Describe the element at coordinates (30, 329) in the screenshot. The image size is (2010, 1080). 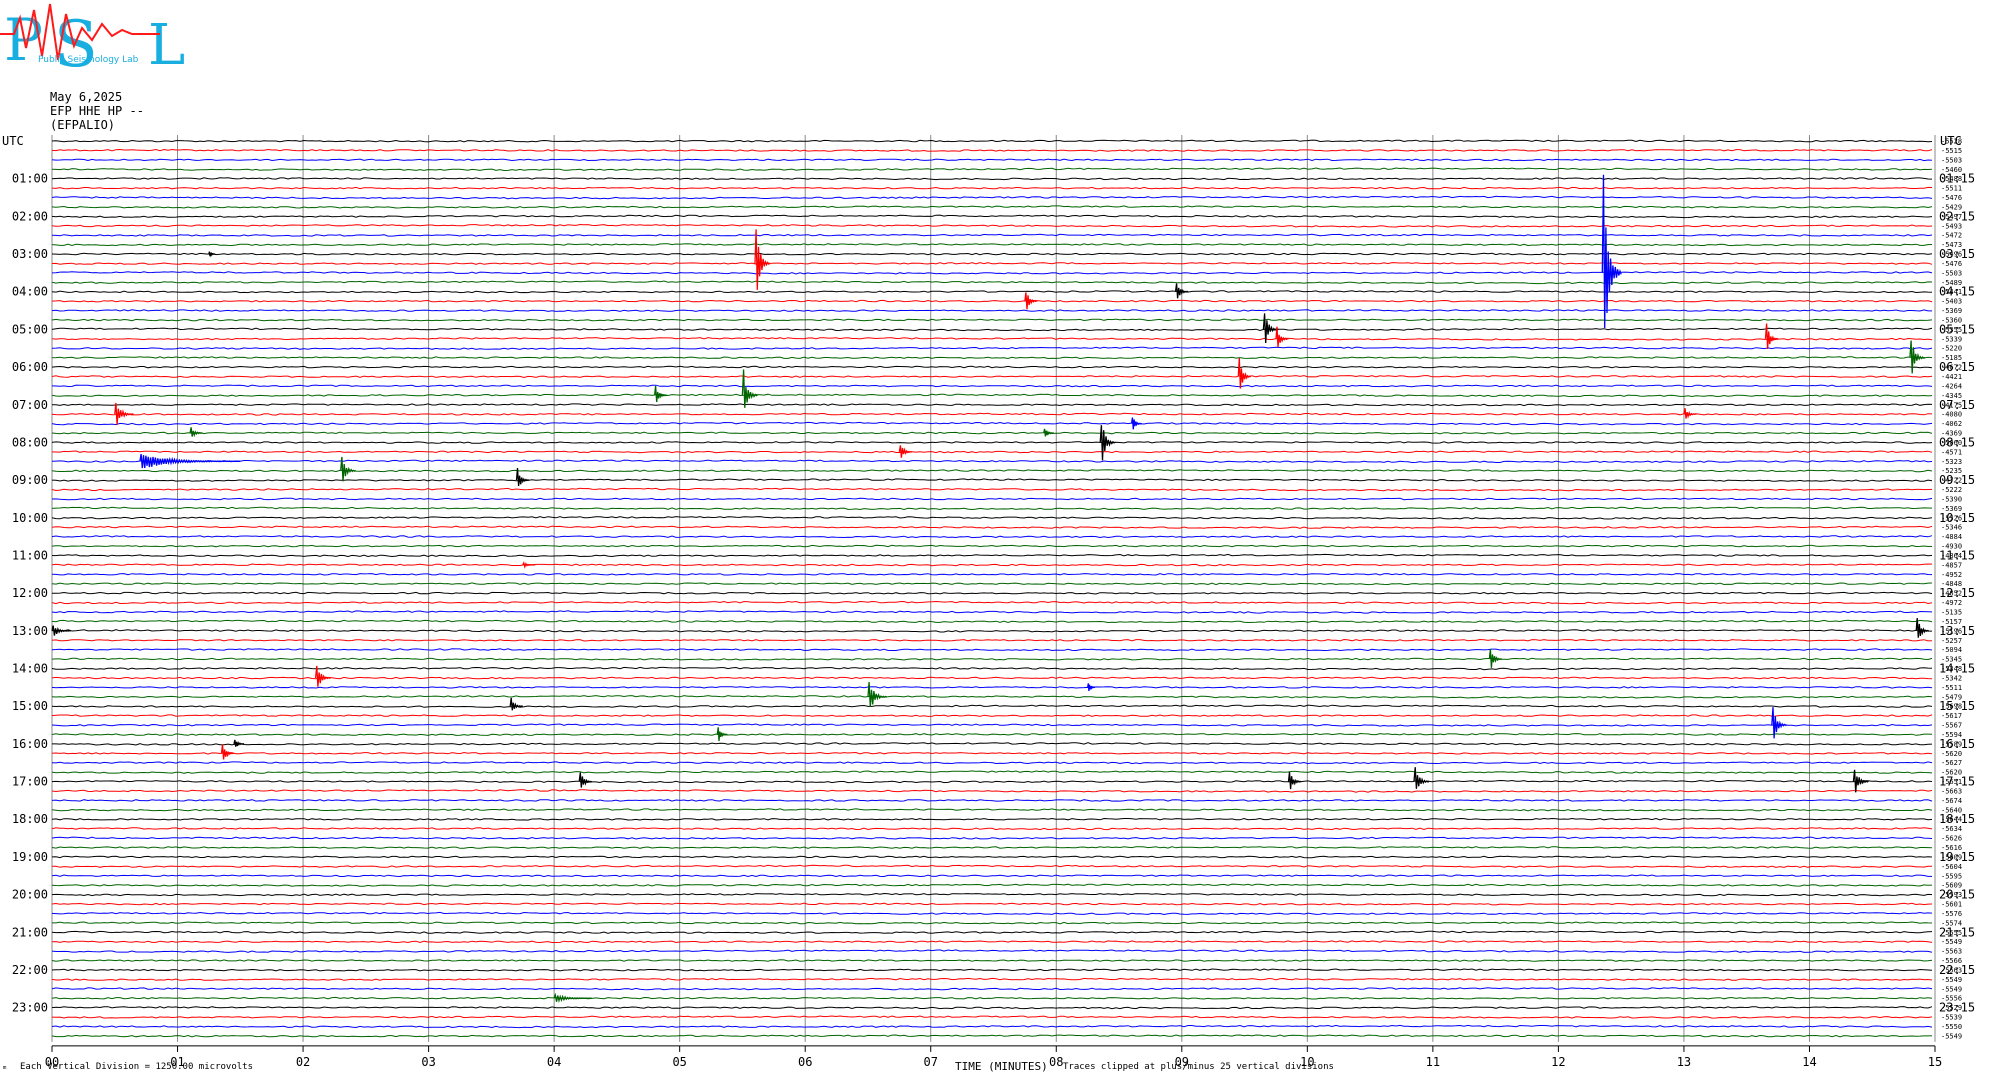
I see `hour-label-left: 05:00` at that location.